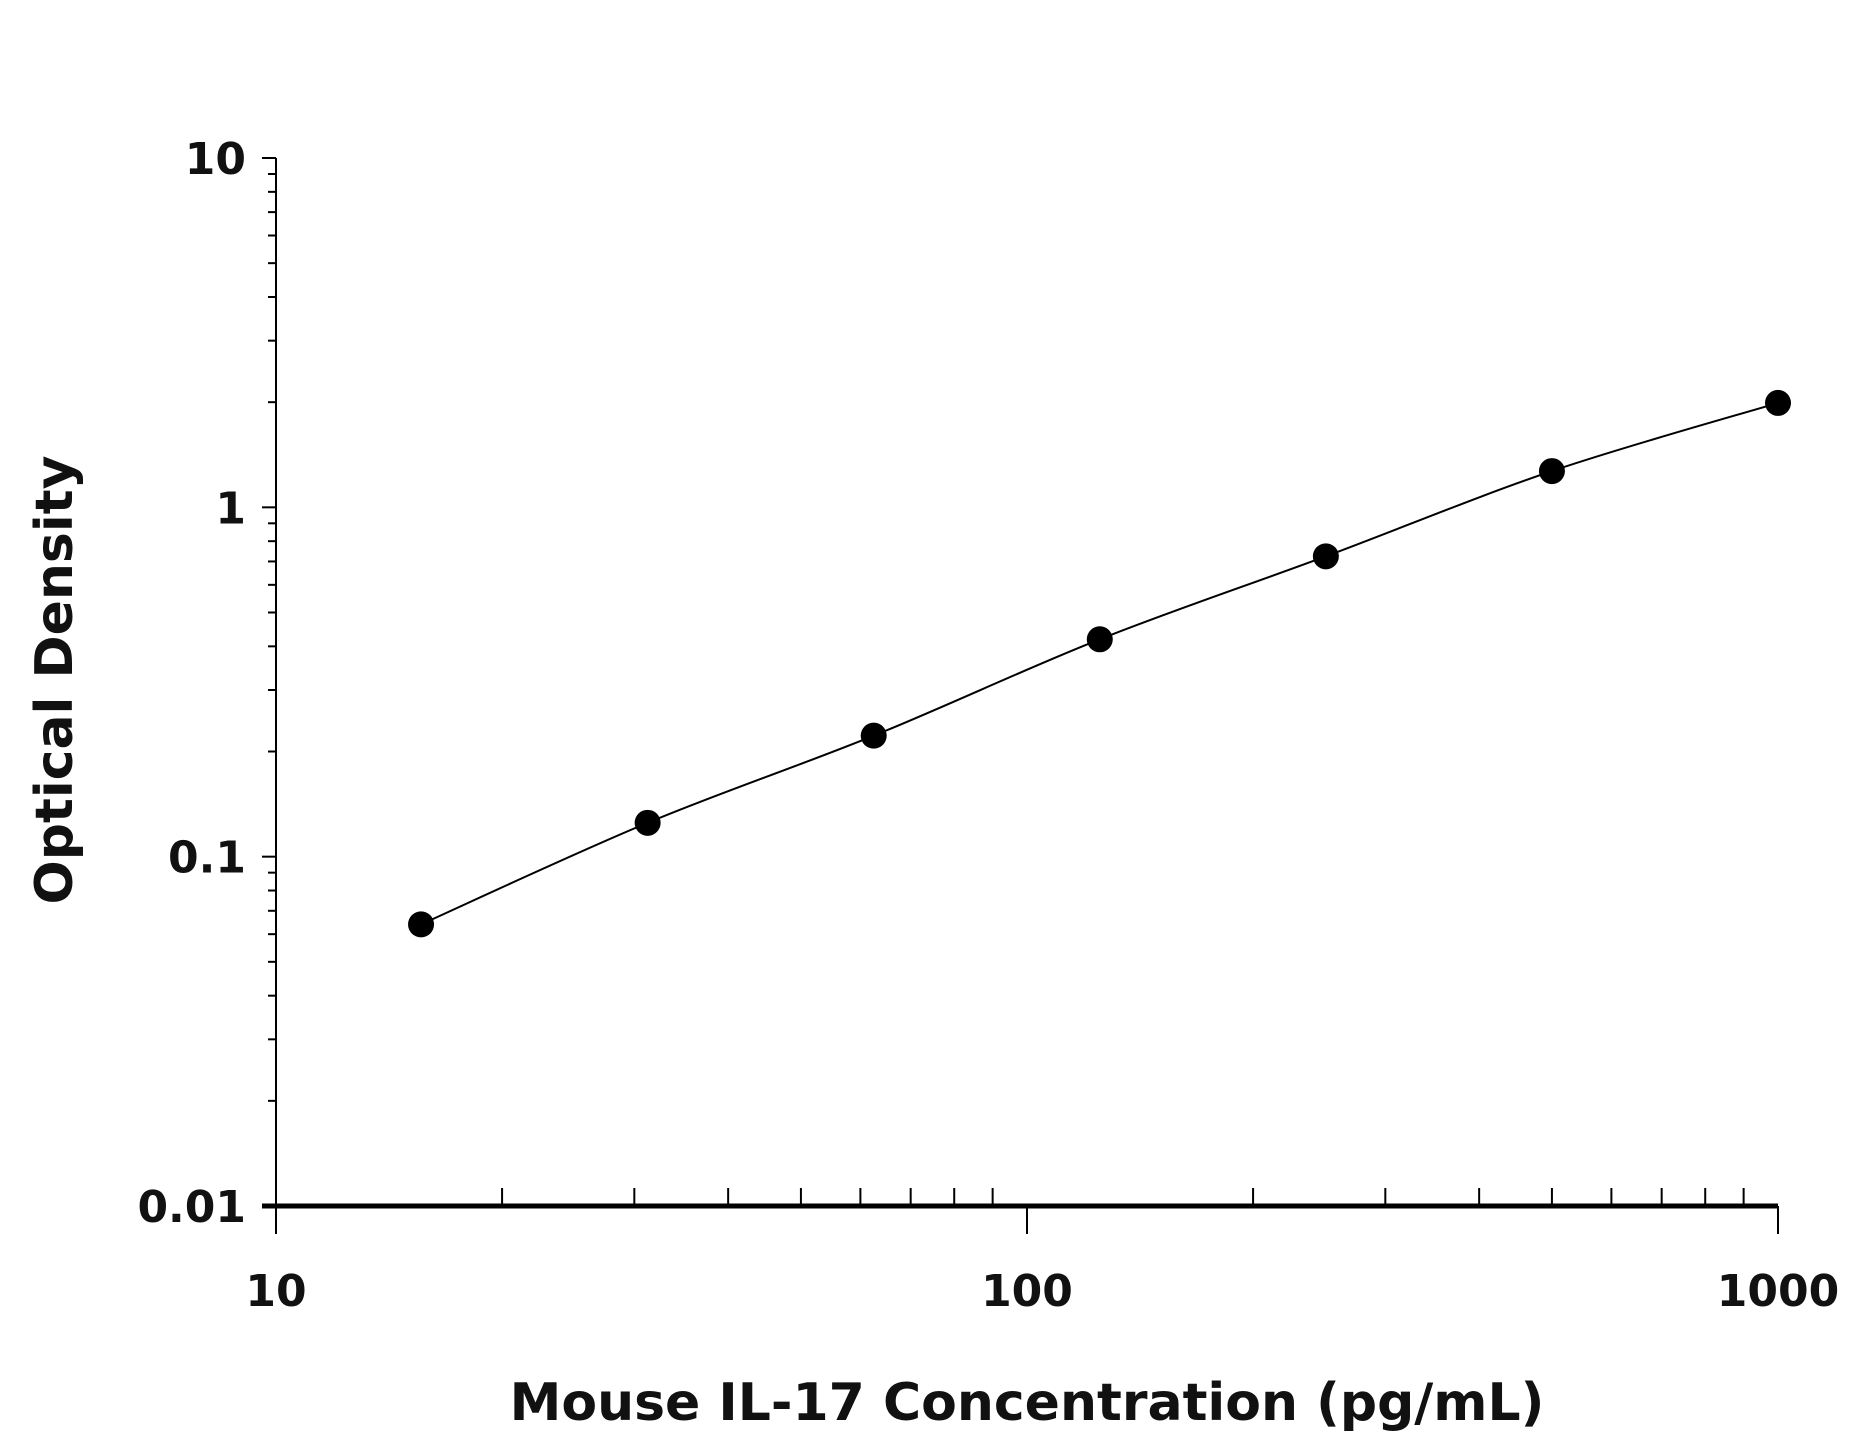 This screenshot has width=1859, height=1445. What do you see at coordinates (1027, 1403) in the screenshot?
I see `x-axis-label: Mouse IL-17 Concentration (pg/mL)` at bounding box center [1027, 1403].